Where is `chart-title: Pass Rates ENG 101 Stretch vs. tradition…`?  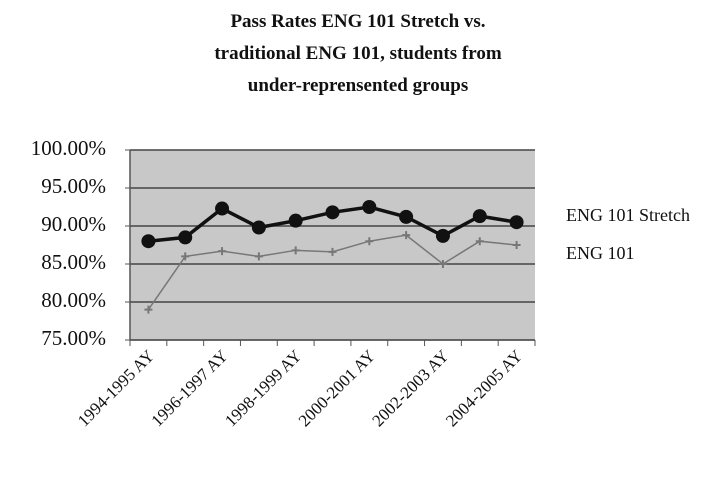 chart-title: Pass Rates ENG 101 Stretch vs. tradition… is located at coordinates (358, 53).